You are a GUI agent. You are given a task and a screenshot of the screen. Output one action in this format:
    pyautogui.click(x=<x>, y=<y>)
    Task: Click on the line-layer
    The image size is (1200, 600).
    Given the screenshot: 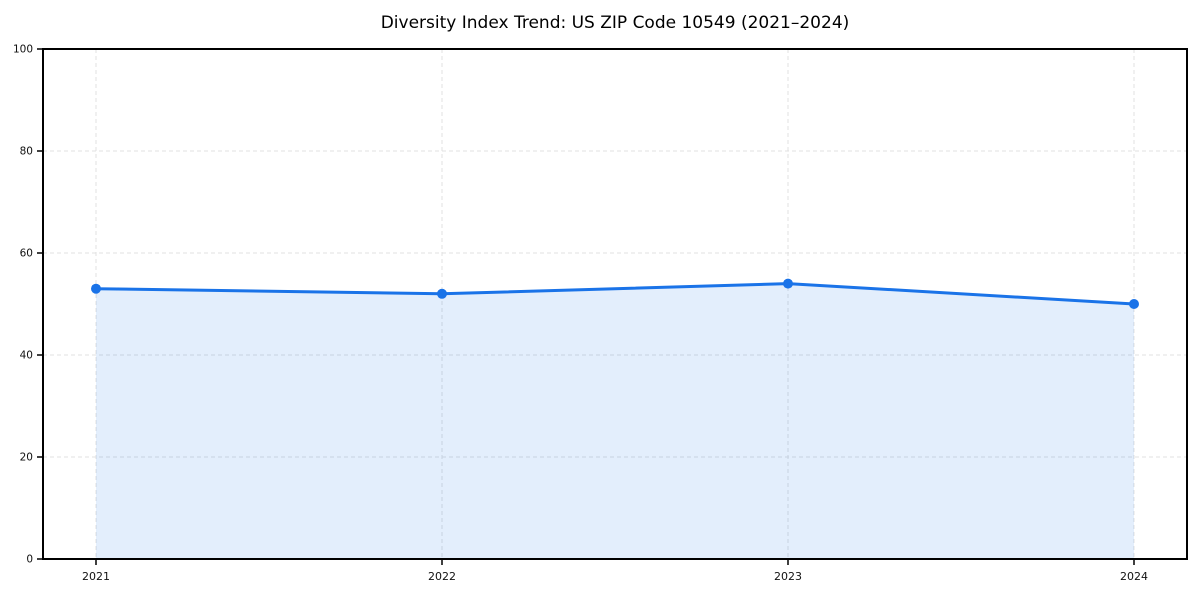 What is the action you would take?
    pyautogui.click(x=615, y=294)
    